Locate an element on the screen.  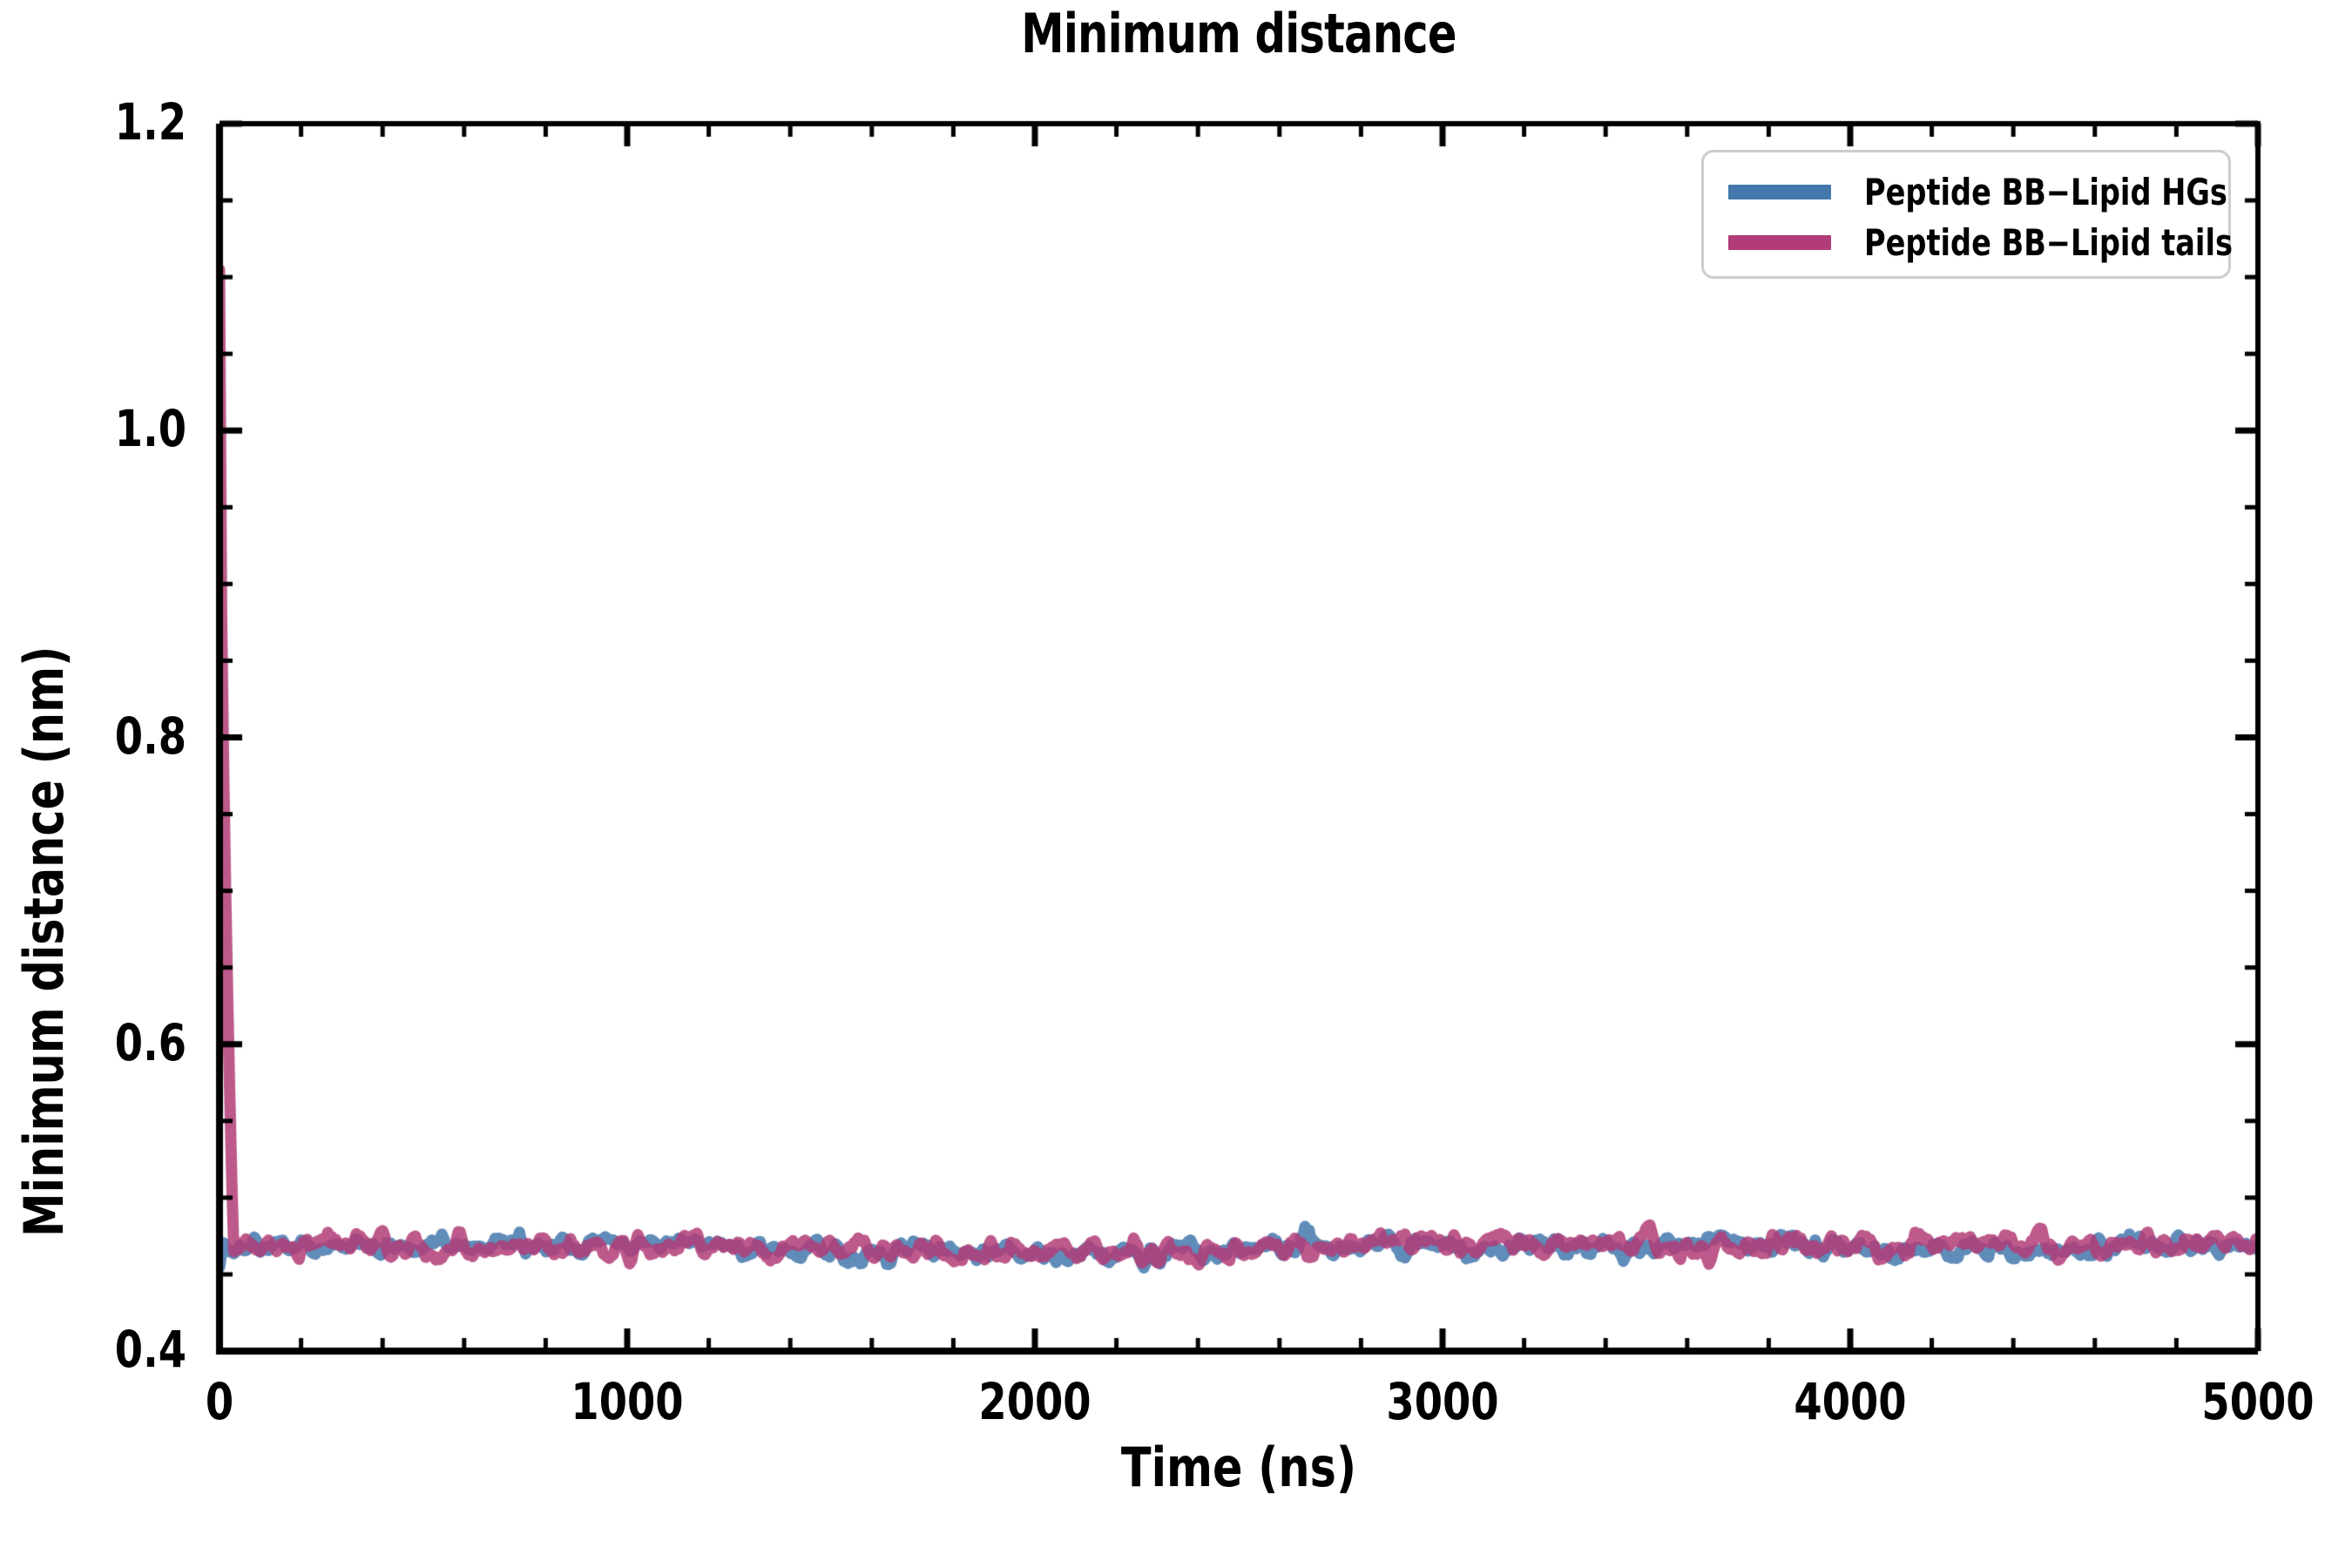
y-tick-label-3: 1.0 is located at coordinates (150, 429).